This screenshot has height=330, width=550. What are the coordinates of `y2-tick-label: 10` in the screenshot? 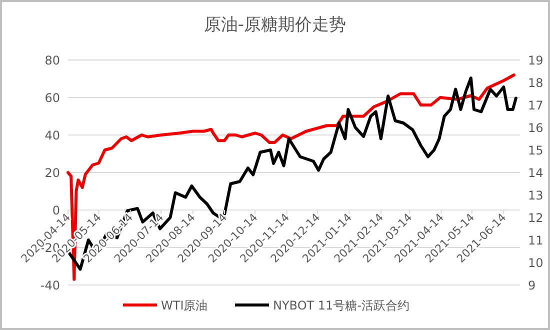 It's located at (536, 263).